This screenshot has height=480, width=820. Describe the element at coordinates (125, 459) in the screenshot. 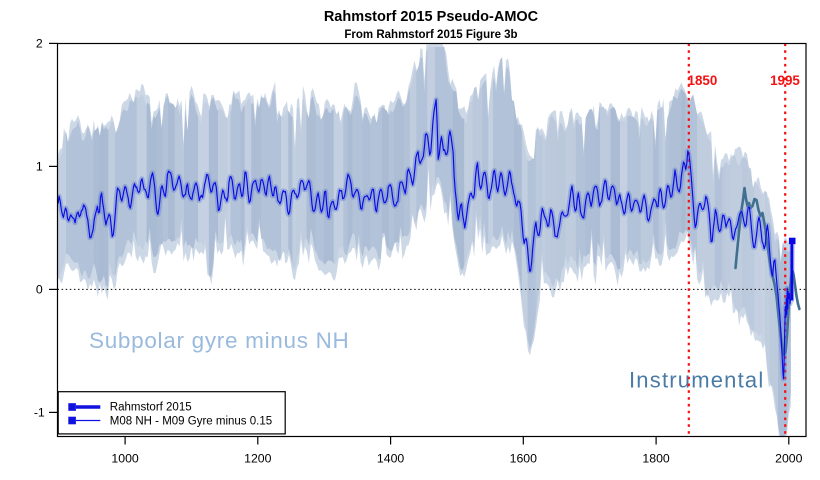

I see `svg-text: 1000` at that location.